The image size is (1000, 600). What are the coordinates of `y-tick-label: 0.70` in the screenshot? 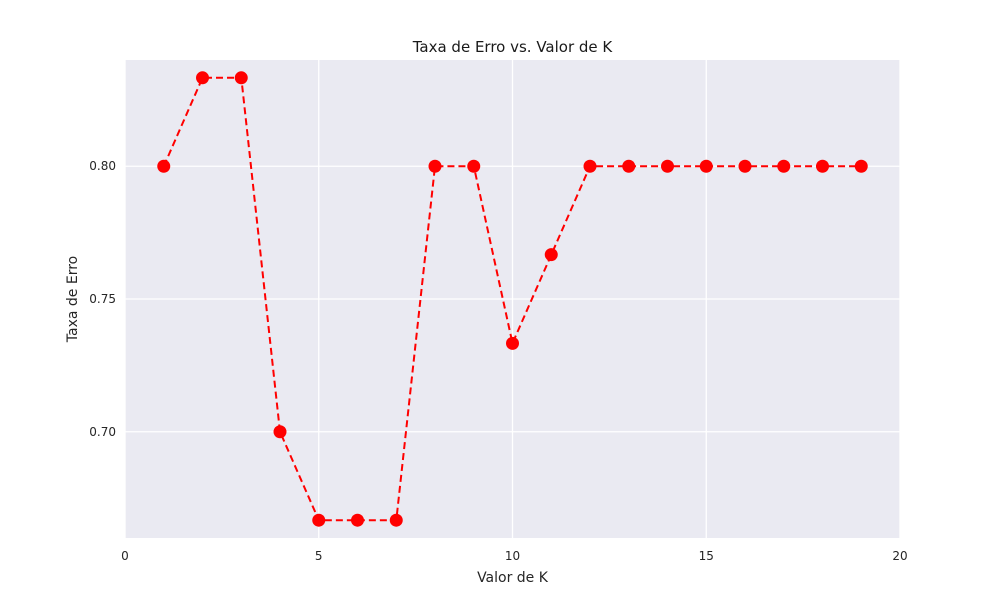 It's located at (102, 432).